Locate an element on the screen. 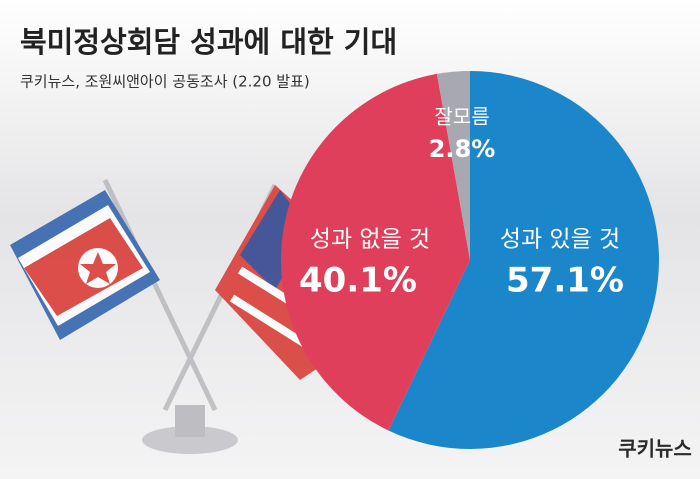 The image size is (700, 479). pie-slice is located at coordinates (453, 165).